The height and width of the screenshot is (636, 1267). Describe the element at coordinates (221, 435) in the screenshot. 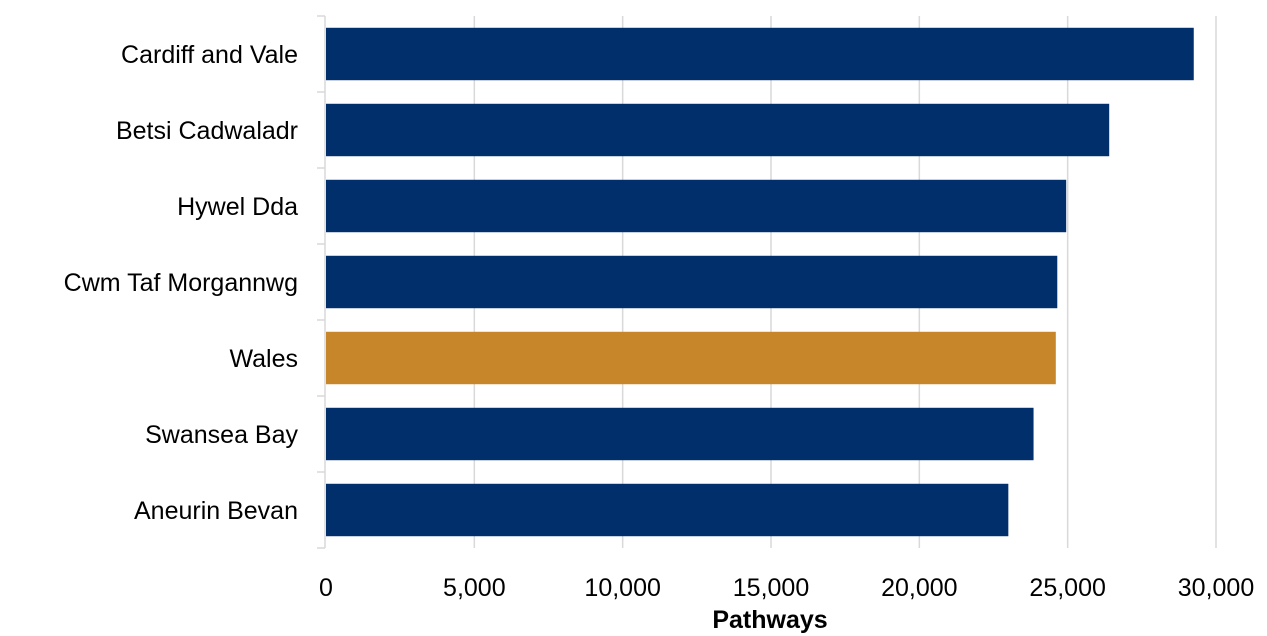

I see `category-label: Swansea Bay` at that location.